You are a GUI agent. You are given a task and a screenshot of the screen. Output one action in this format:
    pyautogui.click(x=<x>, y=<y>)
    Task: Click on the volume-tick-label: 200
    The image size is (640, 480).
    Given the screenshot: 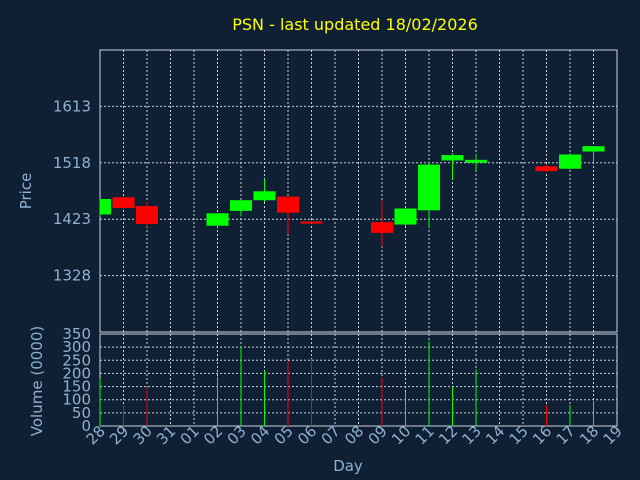 What is the action you would take?
    pyautogui.click(x=76, y=373)
    